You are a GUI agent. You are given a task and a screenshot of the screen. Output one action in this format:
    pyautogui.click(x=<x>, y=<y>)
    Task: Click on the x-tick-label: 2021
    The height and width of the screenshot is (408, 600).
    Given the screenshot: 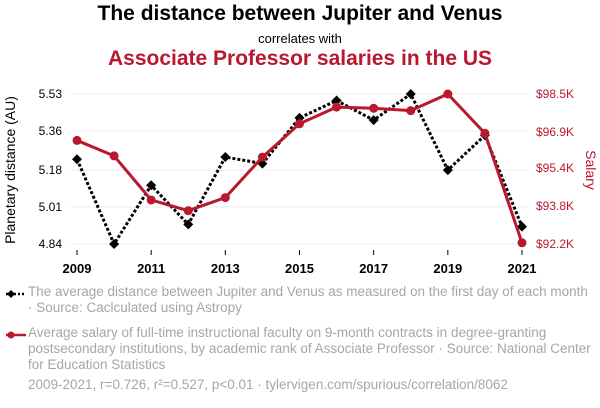 What is the action you would take?
    pyautogui.click(x=522, y=268)
    